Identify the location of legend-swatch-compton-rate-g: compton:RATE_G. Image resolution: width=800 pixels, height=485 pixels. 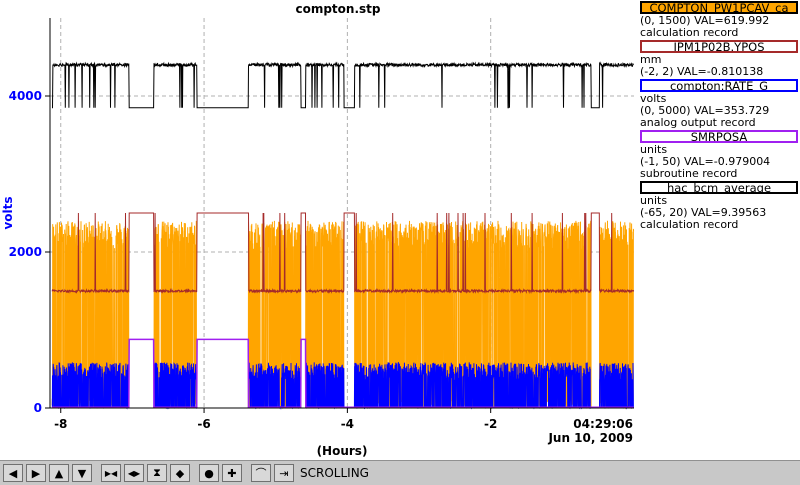
(719, 85).